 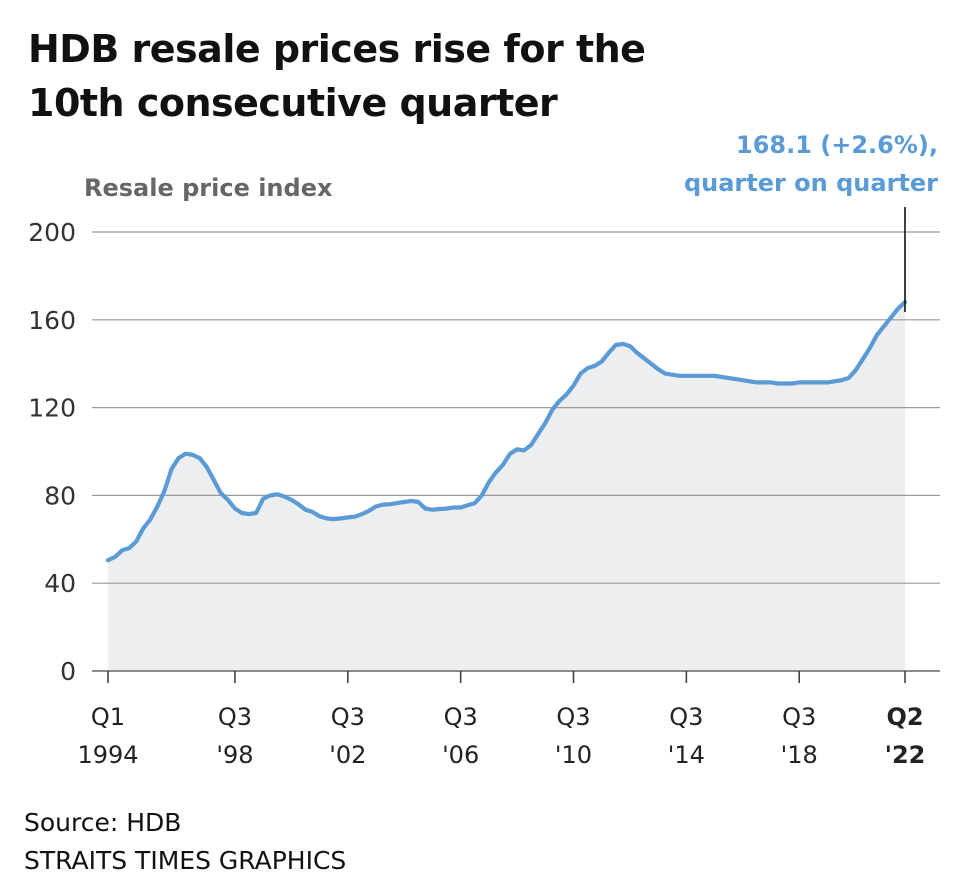 What do you see at coordinates (52, 408) in the screenshot?
I see `y-tick-label-120: 120` at bounding box center [52, 408].